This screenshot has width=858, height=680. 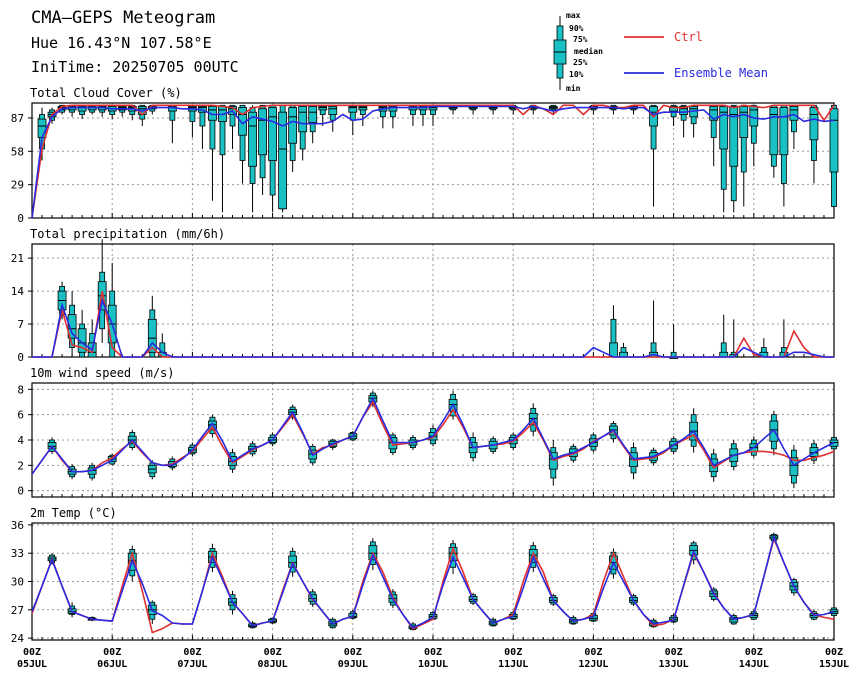 What do you see at coordinates (580, 39) in the screenshot?
I see `legend-box-label: 75%` at bounding box center [580, 39].